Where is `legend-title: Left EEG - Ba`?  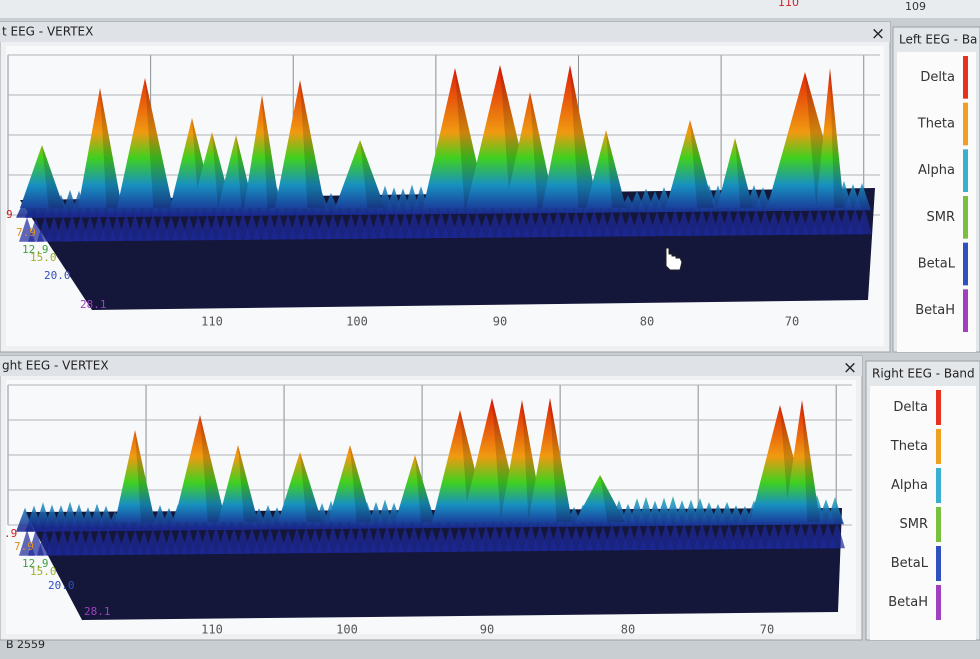 legend-title: Left EEG - Ba is located at coordinates (938, 40).